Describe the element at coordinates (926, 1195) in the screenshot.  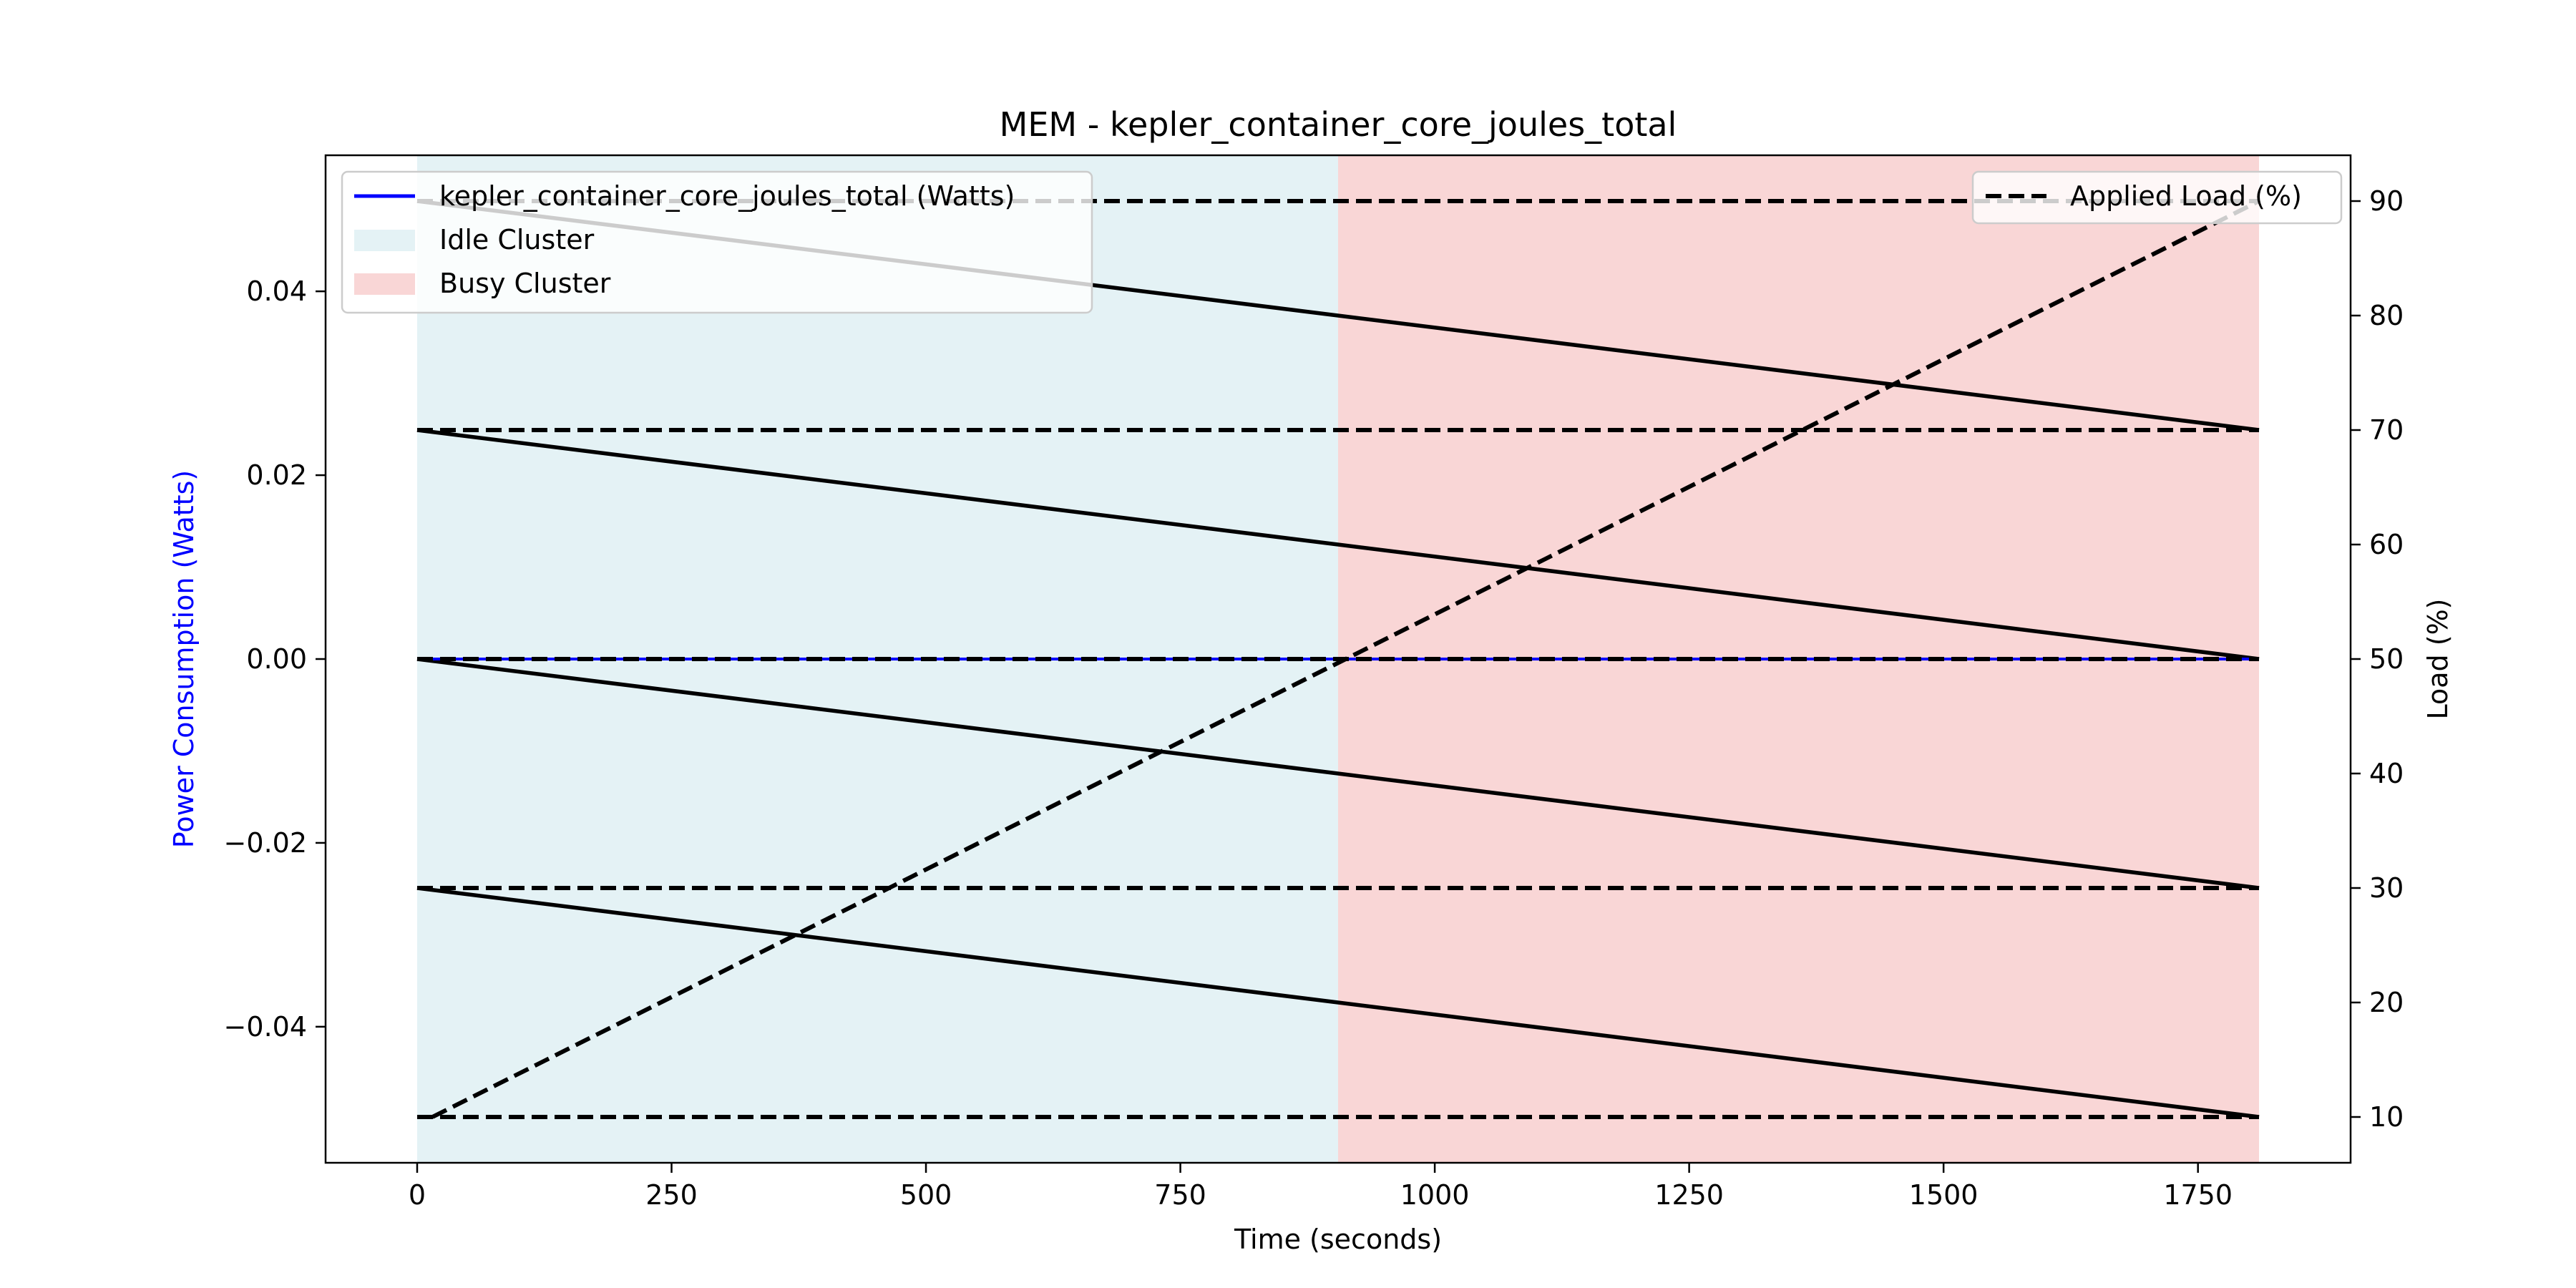
I see `x-tick-label: 500` at that location.